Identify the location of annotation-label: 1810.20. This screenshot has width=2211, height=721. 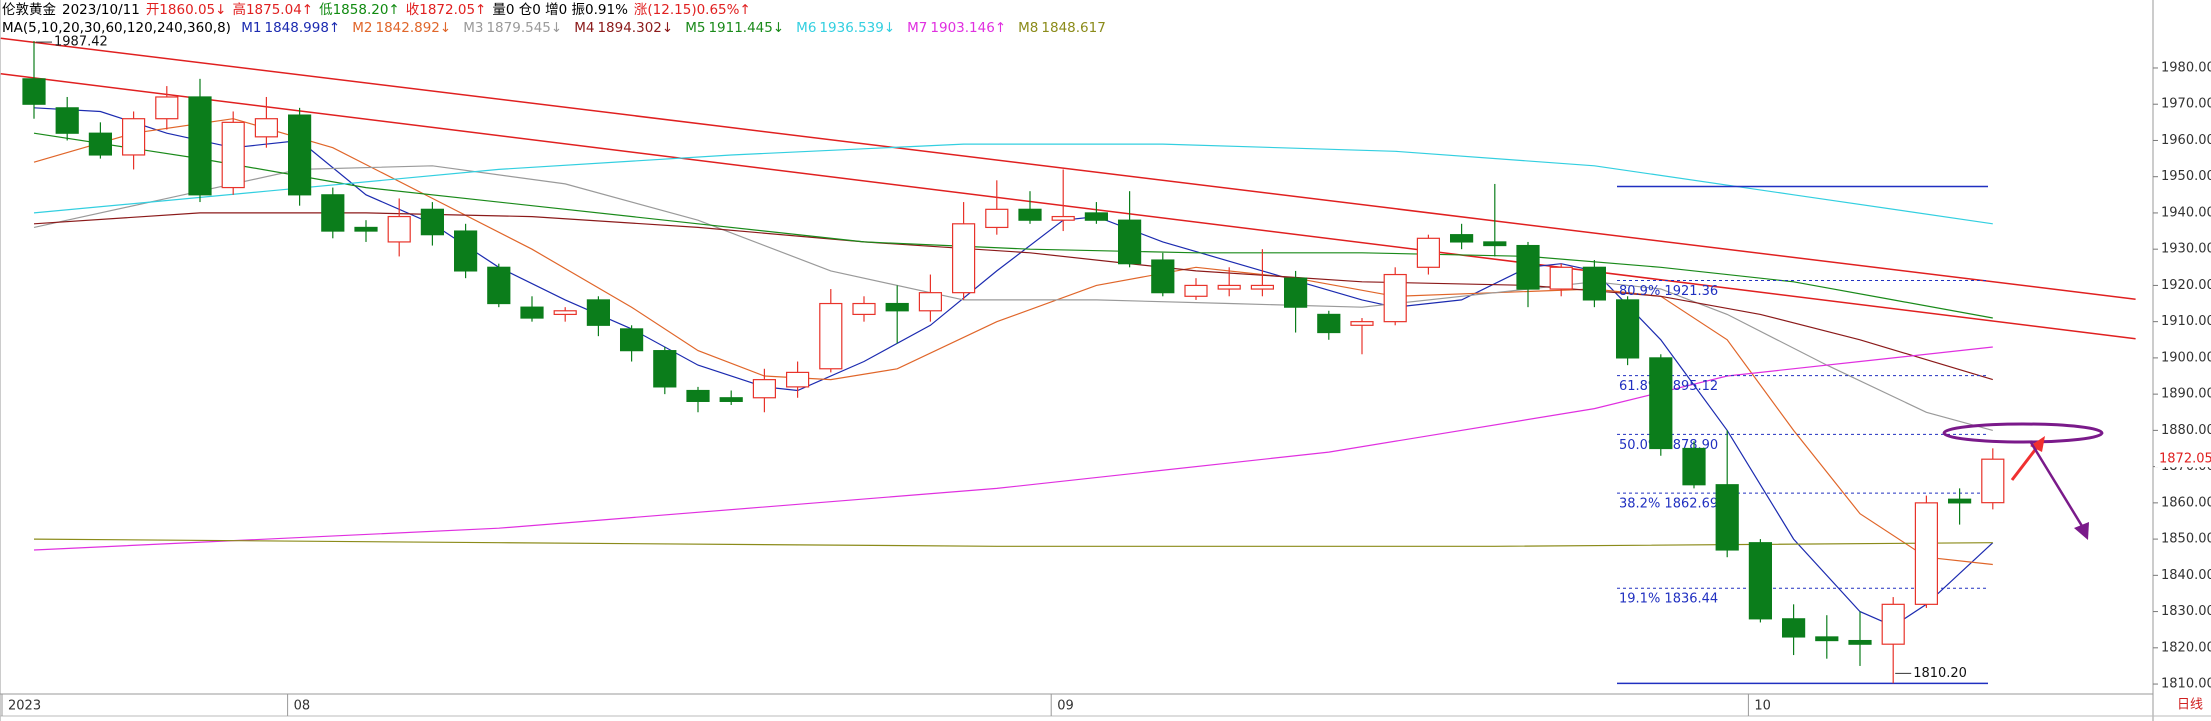
(1940, 673).